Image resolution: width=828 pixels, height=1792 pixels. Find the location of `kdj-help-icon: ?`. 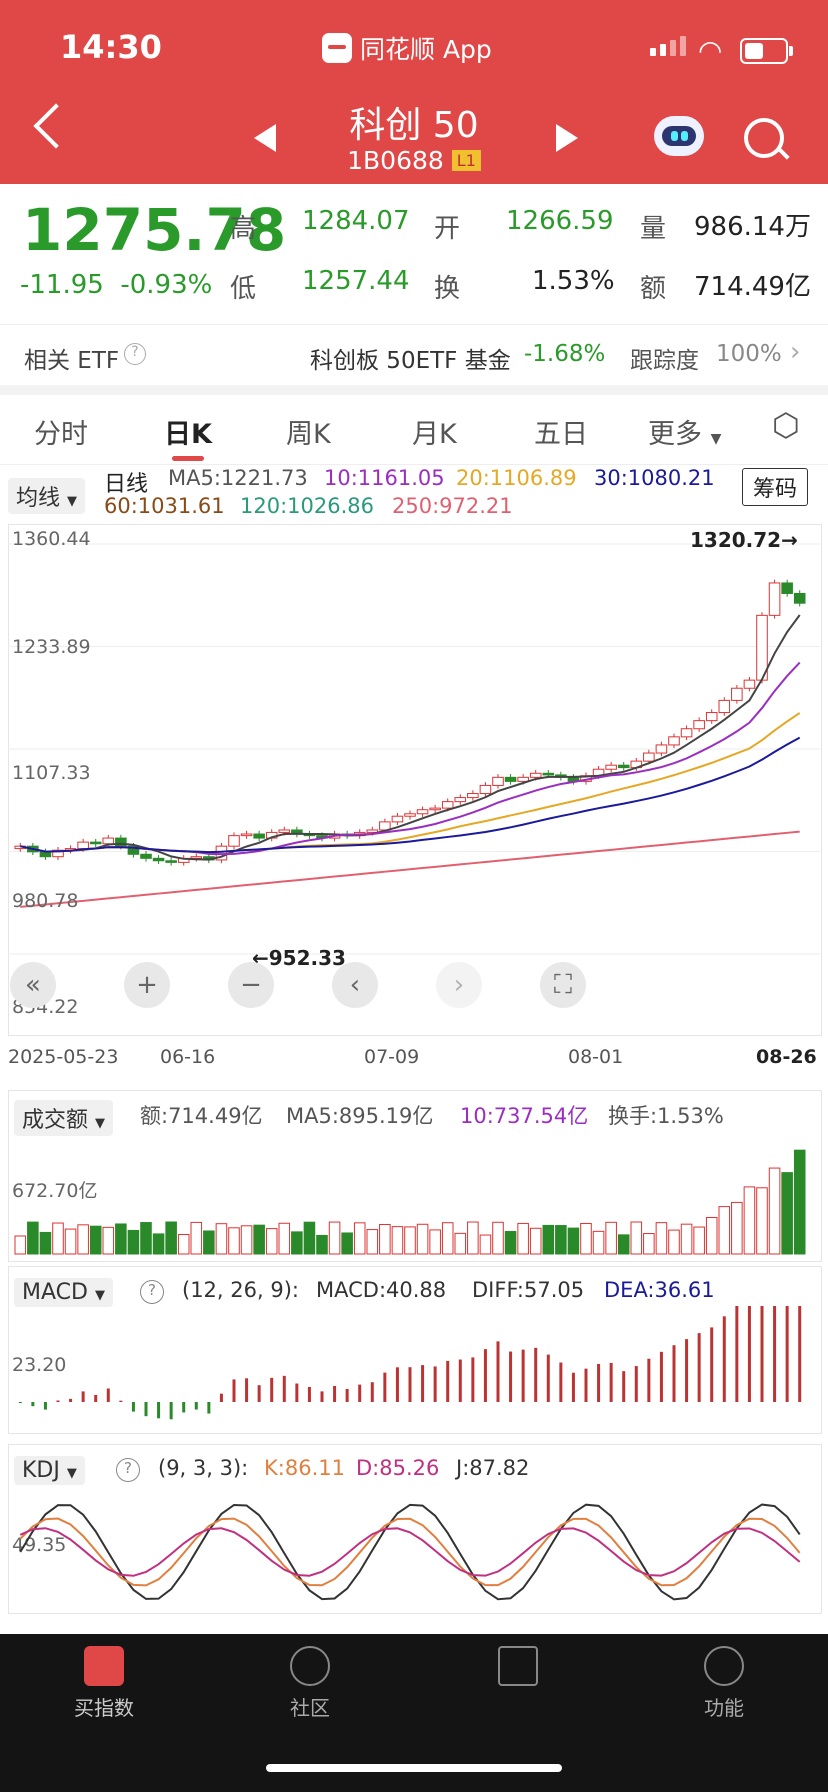

kdj-help-icon: ? is located at coordinates (128, 1470).